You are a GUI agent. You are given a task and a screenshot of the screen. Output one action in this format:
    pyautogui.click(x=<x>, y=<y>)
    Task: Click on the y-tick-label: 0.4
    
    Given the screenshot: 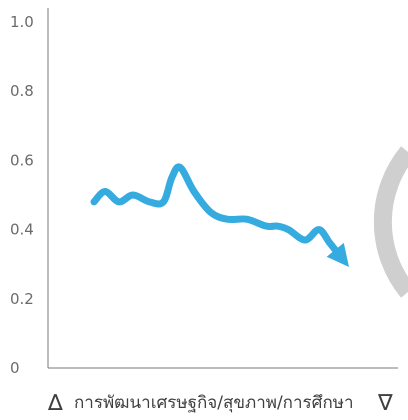 What is the action you would take?
    pyautogui.click(x=22, y=230)
    